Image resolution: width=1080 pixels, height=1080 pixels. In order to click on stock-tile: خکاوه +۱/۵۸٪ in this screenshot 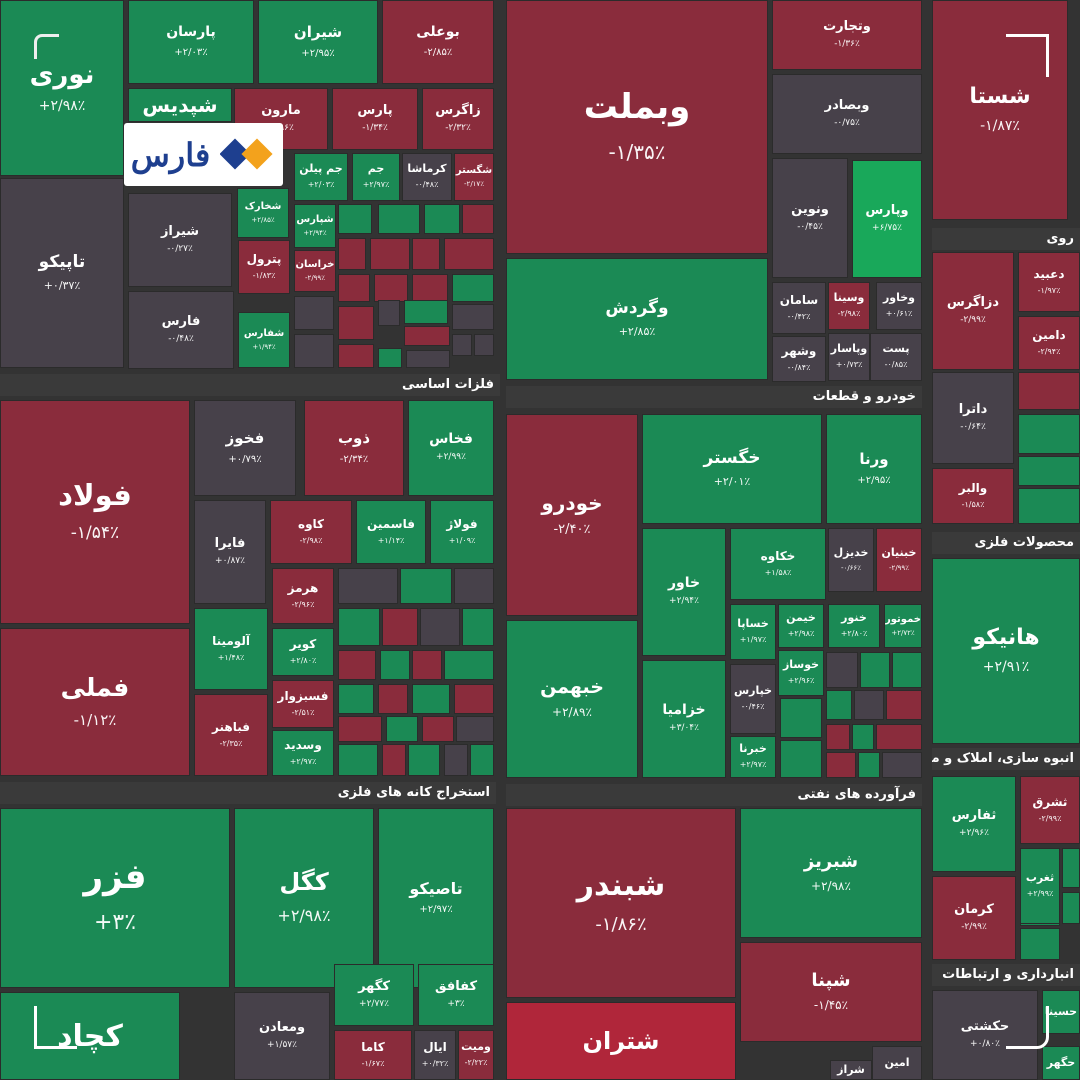, I will do `click(778, 564)`.